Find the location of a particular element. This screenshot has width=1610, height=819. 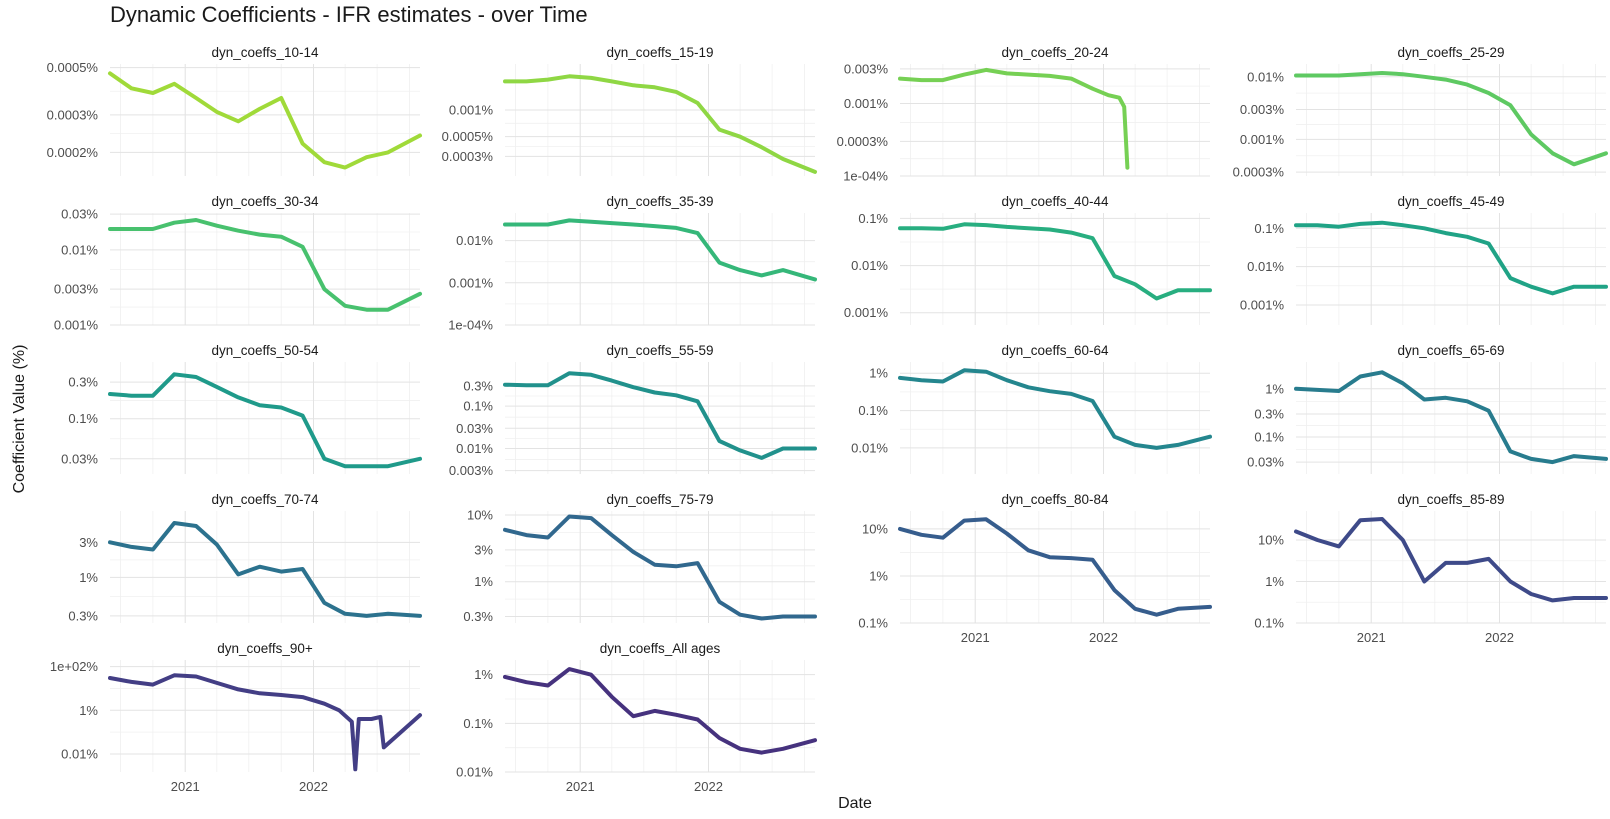

facet-panel: dyn_coeffs_10-14 0.0005% 0.0003% 0.0002% is located at coordinates (234, 110).